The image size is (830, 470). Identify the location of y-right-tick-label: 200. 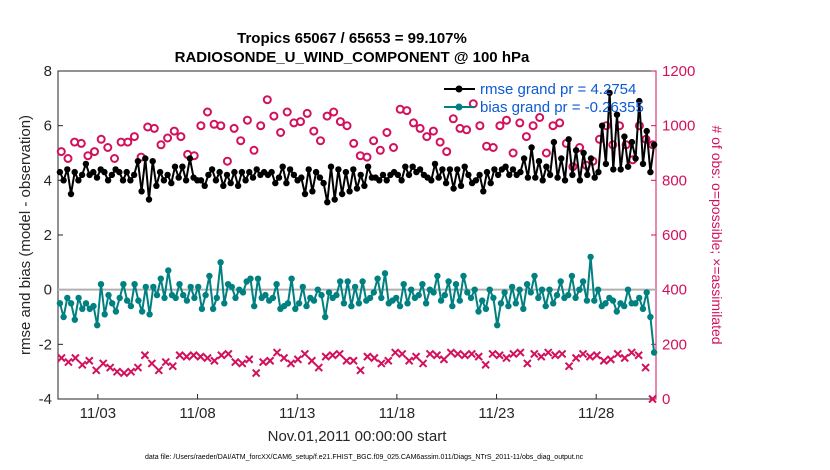
(674, 344).